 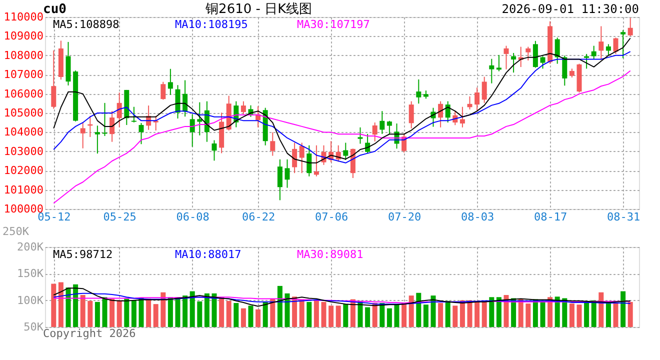 What do you see at coordinates (405, 217) in the screenshot?
I see `x-tick-label: 07-20` at bounding box center [405, 217].